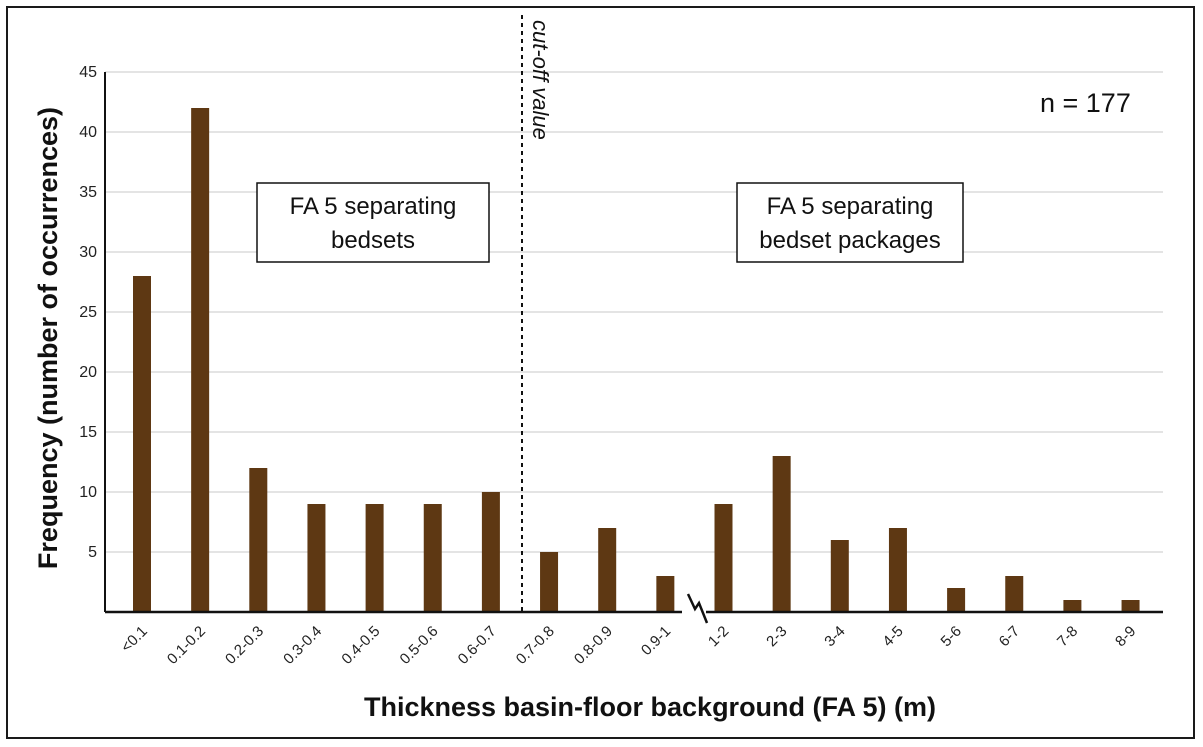 The image size is (1203, 747). What do you see at coordinates (951, 636) in the screenshot?
I see `x-tick-label: 5-6` at bounding box center [951, 636].